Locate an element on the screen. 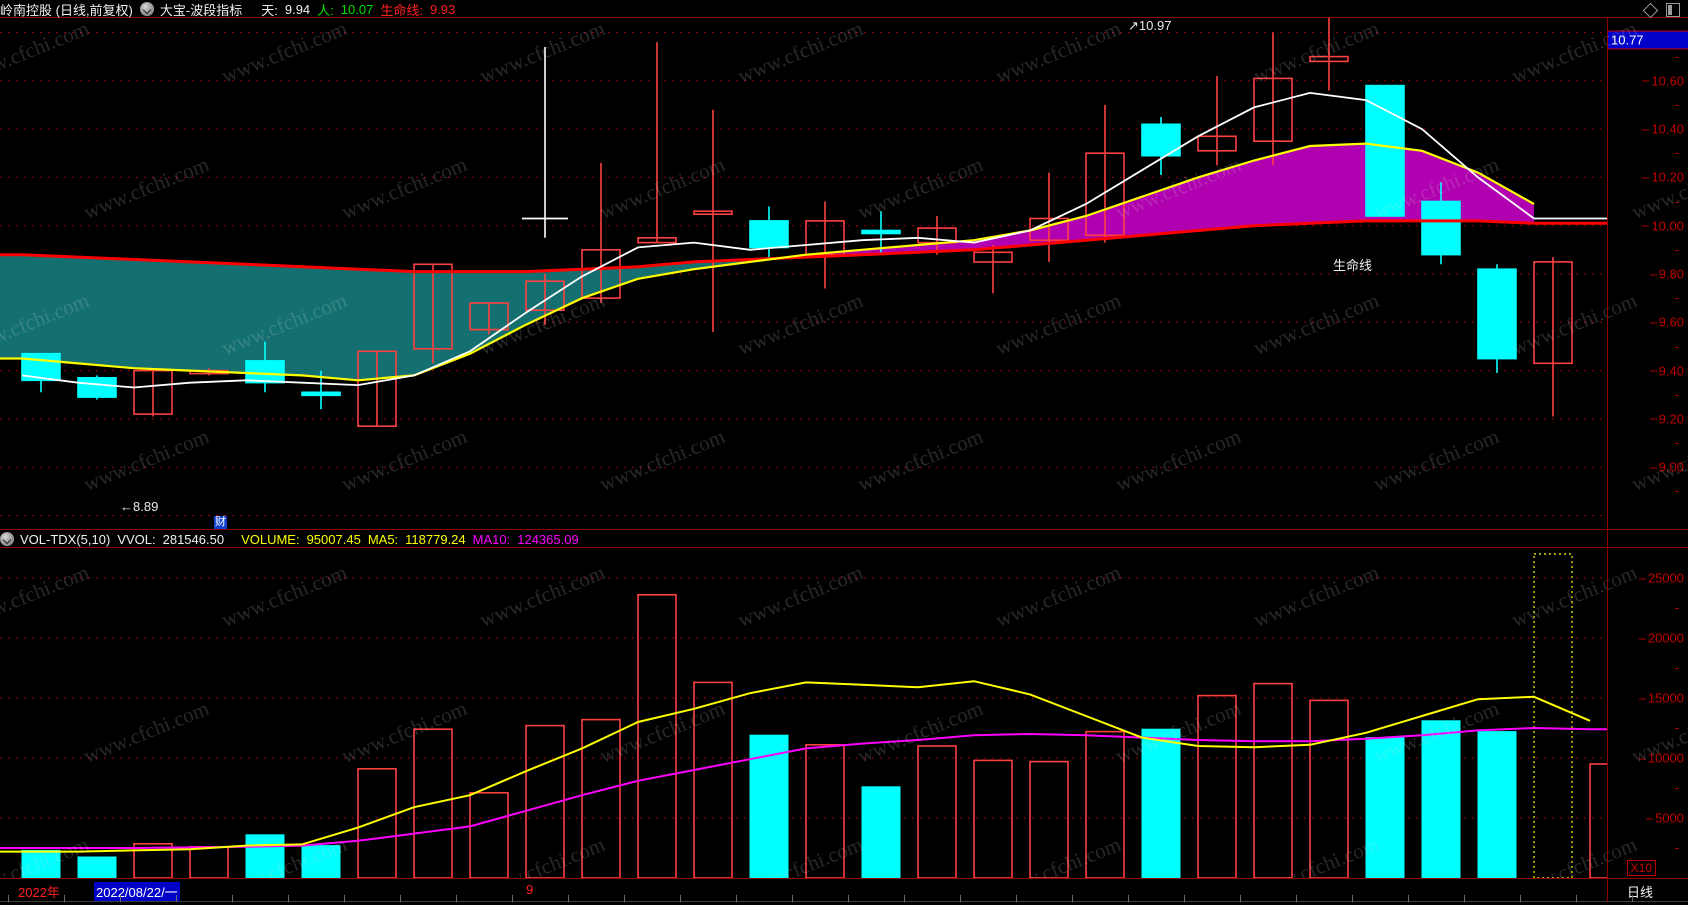  field-ma5-label: MA5: is located at coordinates (383, 539).